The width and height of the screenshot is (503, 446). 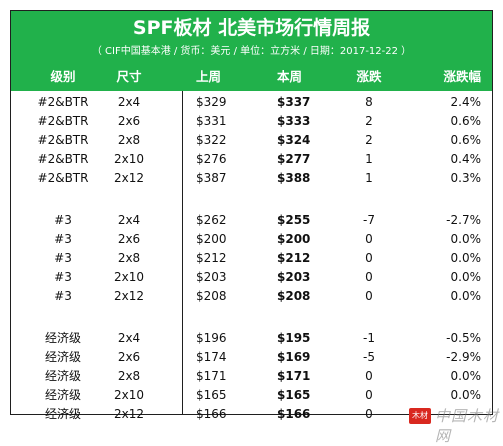 I want to click on cell-last-week: $208, so click(x=211, y=296).